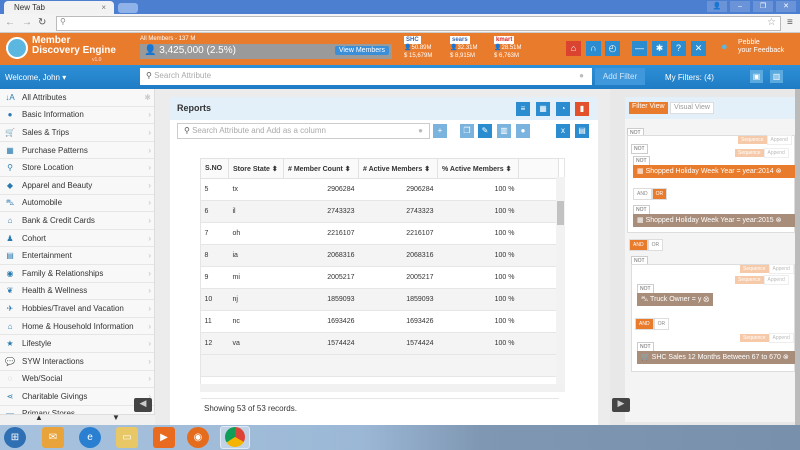 The width and height of the screenshot is (800, 450). Describe the element at coordinates (382, 388) in the screenshot. I see `table-horizontal-scrollbar` at that location.